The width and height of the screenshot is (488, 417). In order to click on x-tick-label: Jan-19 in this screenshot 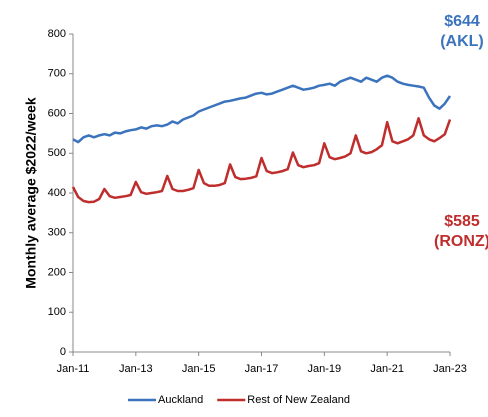, I will do `click(325, 369)`.